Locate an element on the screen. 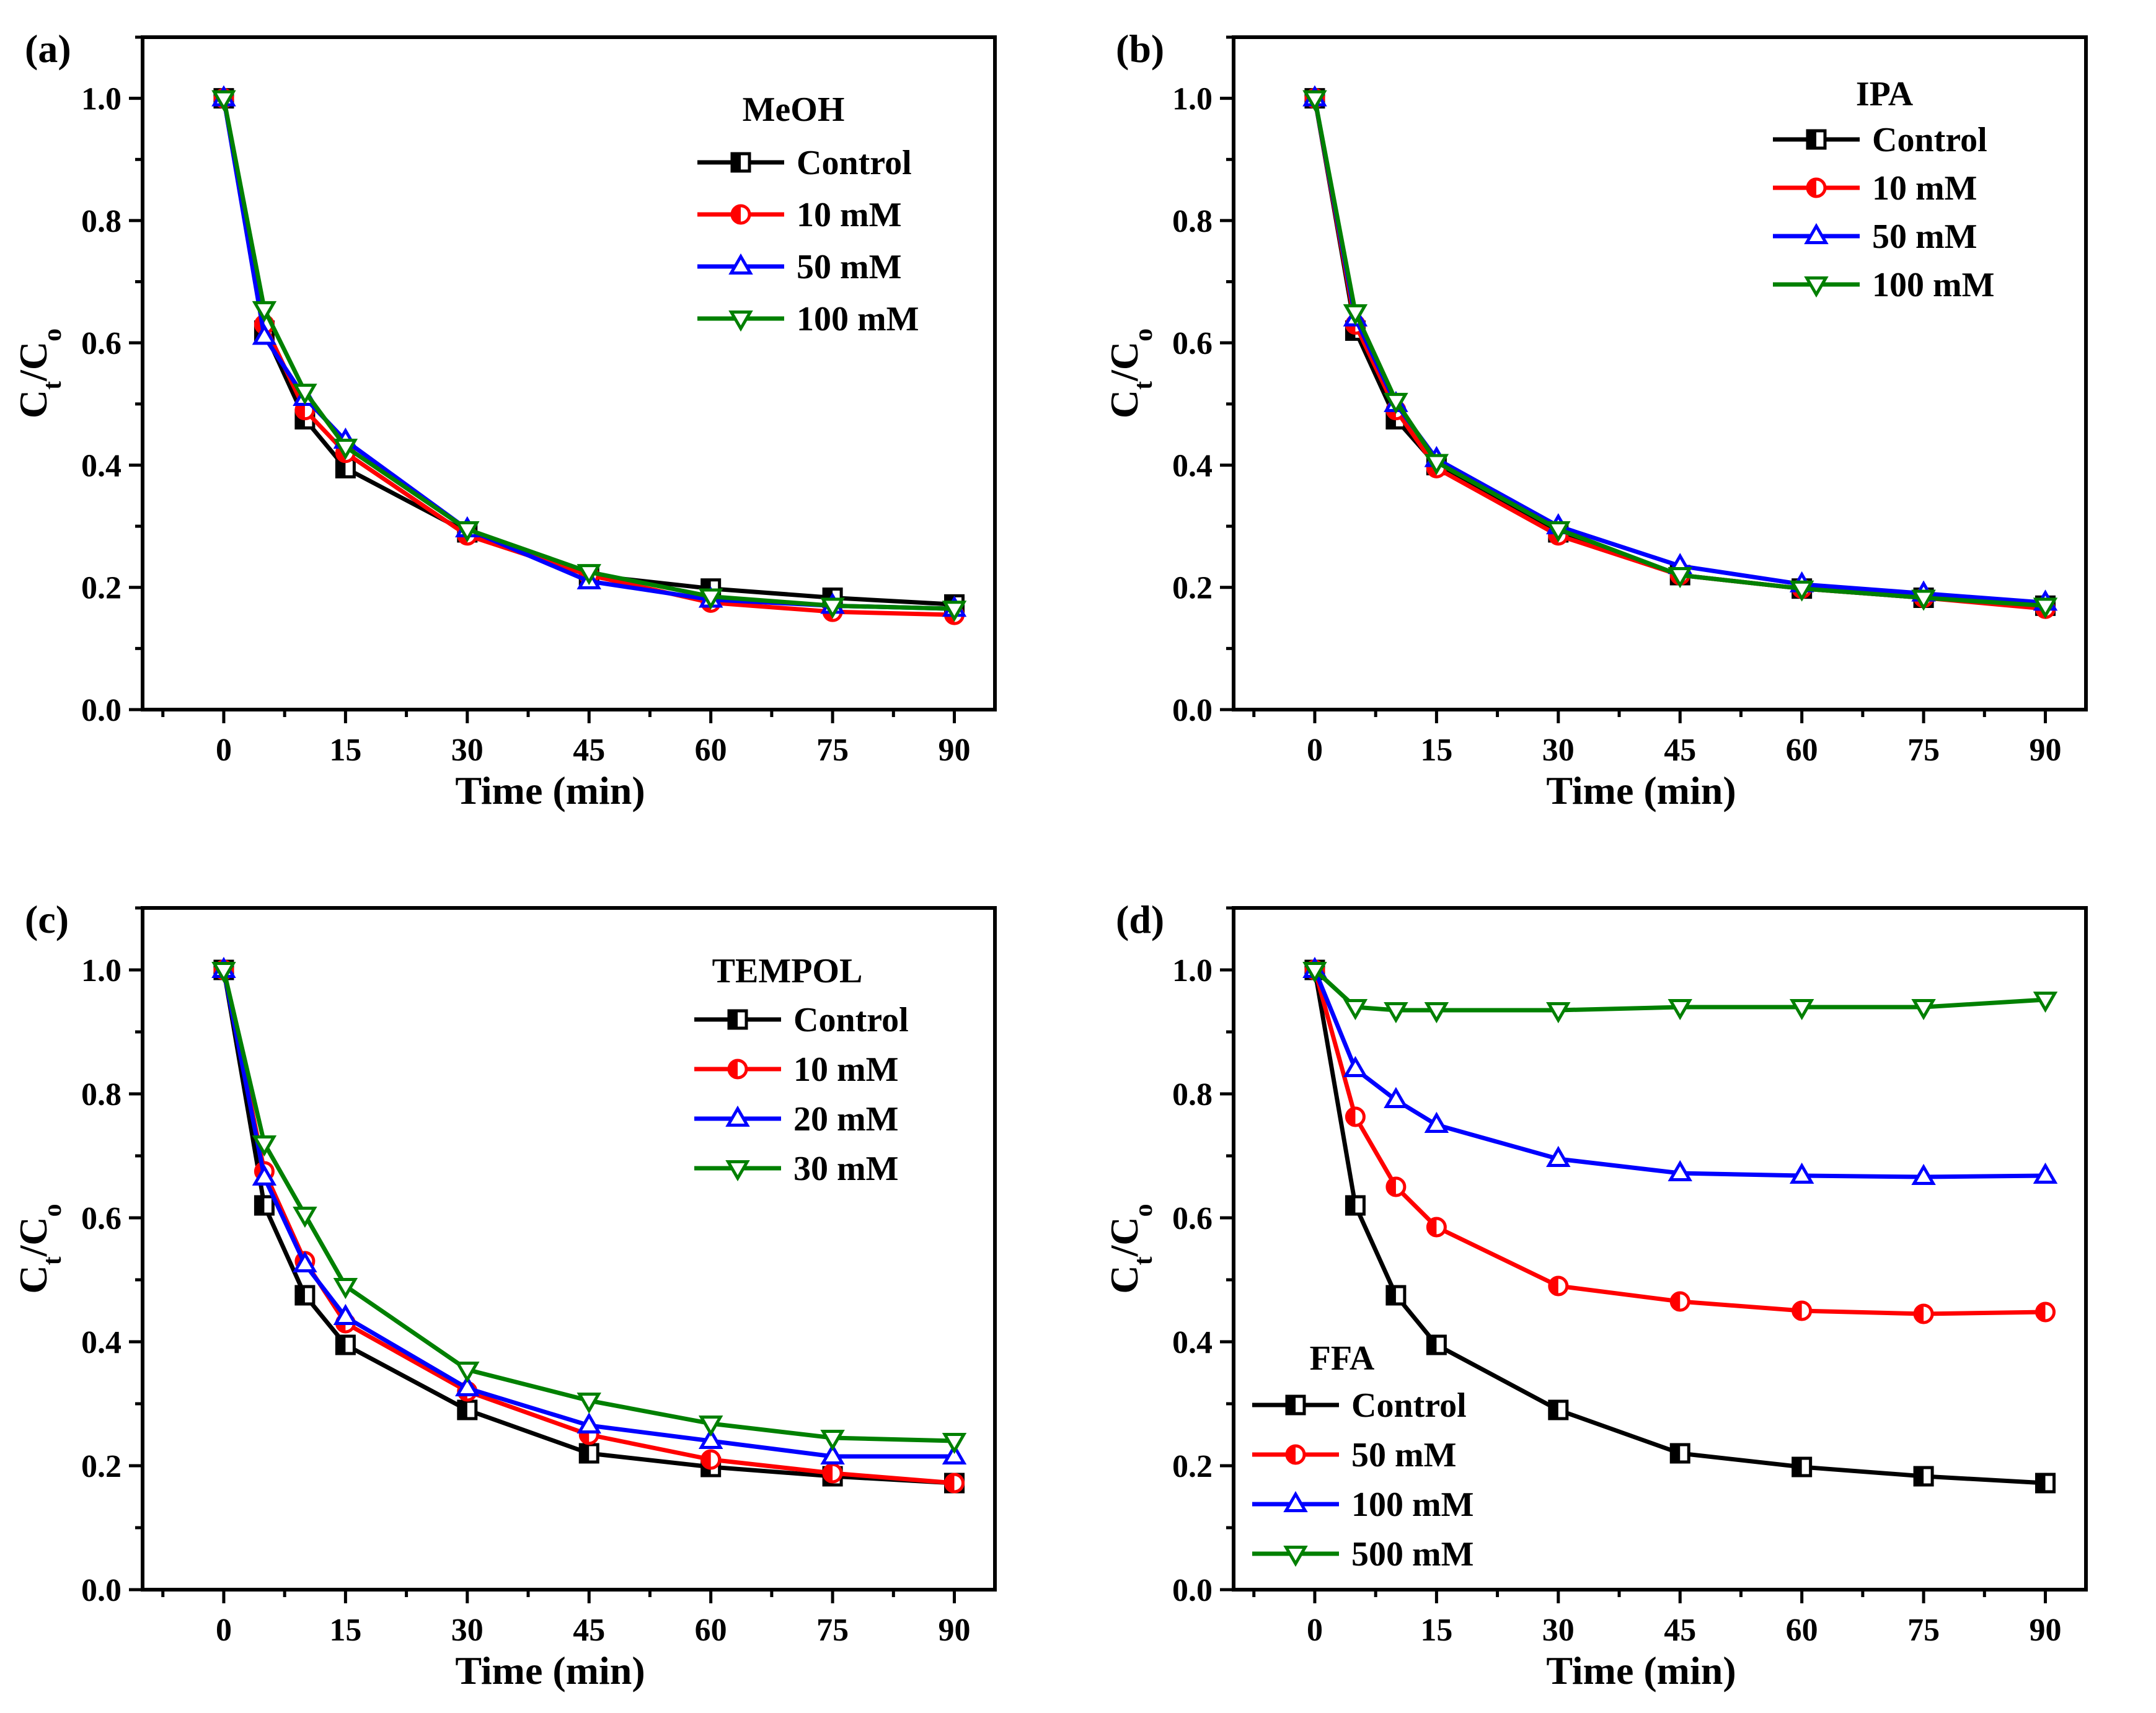  legend: MeOH Control 10 mM 50 mM 100 mM is located at coordinates (808, 214).